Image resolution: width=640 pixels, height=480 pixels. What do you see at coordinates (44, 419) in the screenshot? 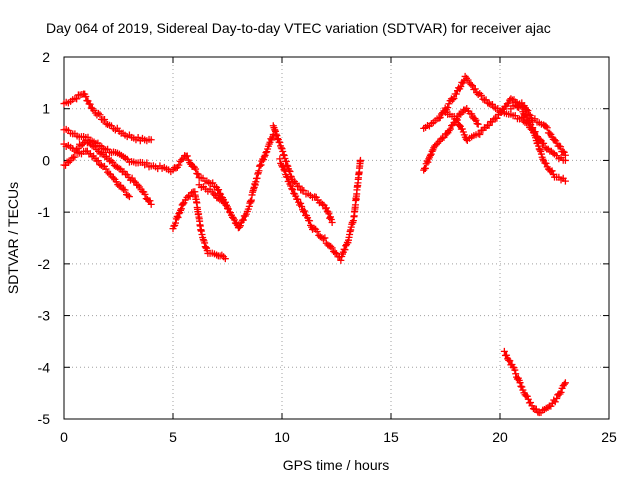
I see `y-tick-label: -5` at bounding box center [44, 419].